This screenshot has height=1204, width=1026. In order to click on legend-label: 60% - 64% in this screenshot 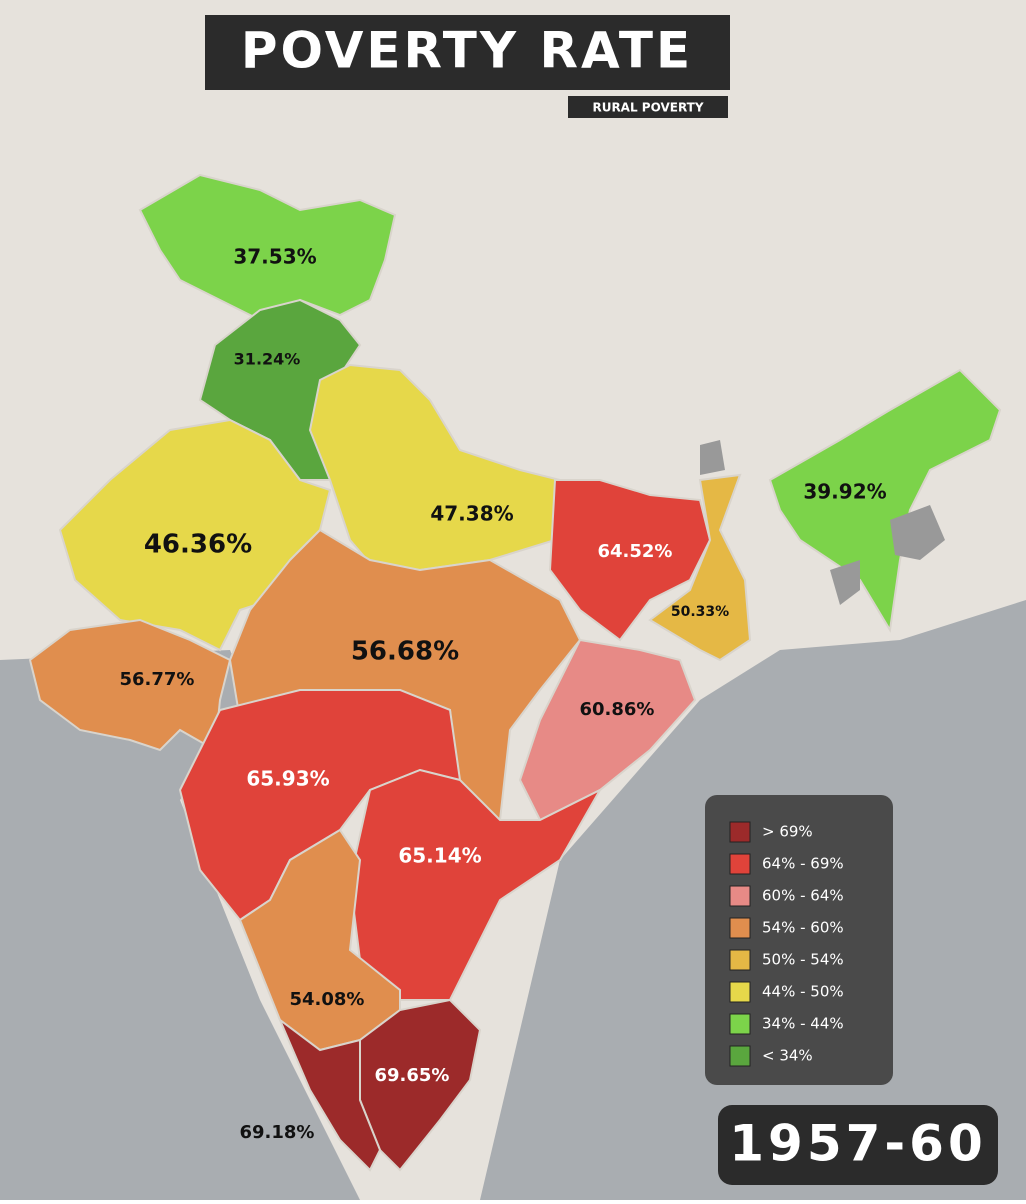, I will do `click(803, 896)`.